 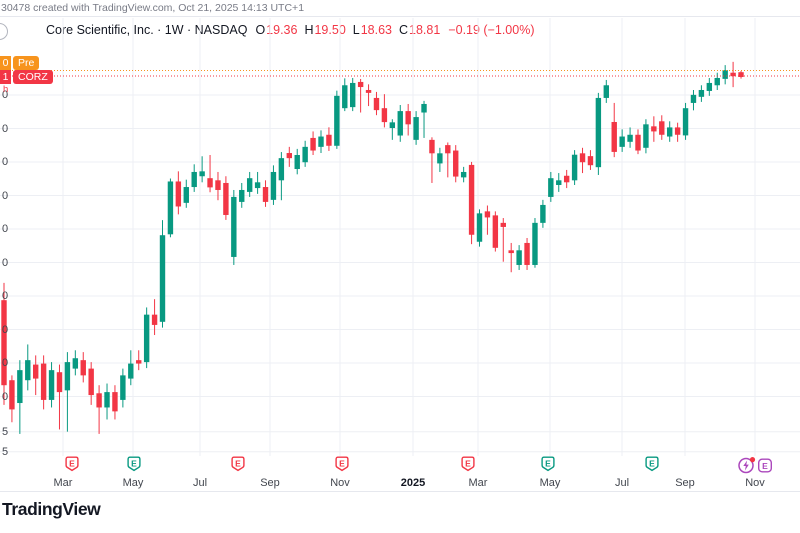 I want to click on low-label: L, so click(x=356, y=30).